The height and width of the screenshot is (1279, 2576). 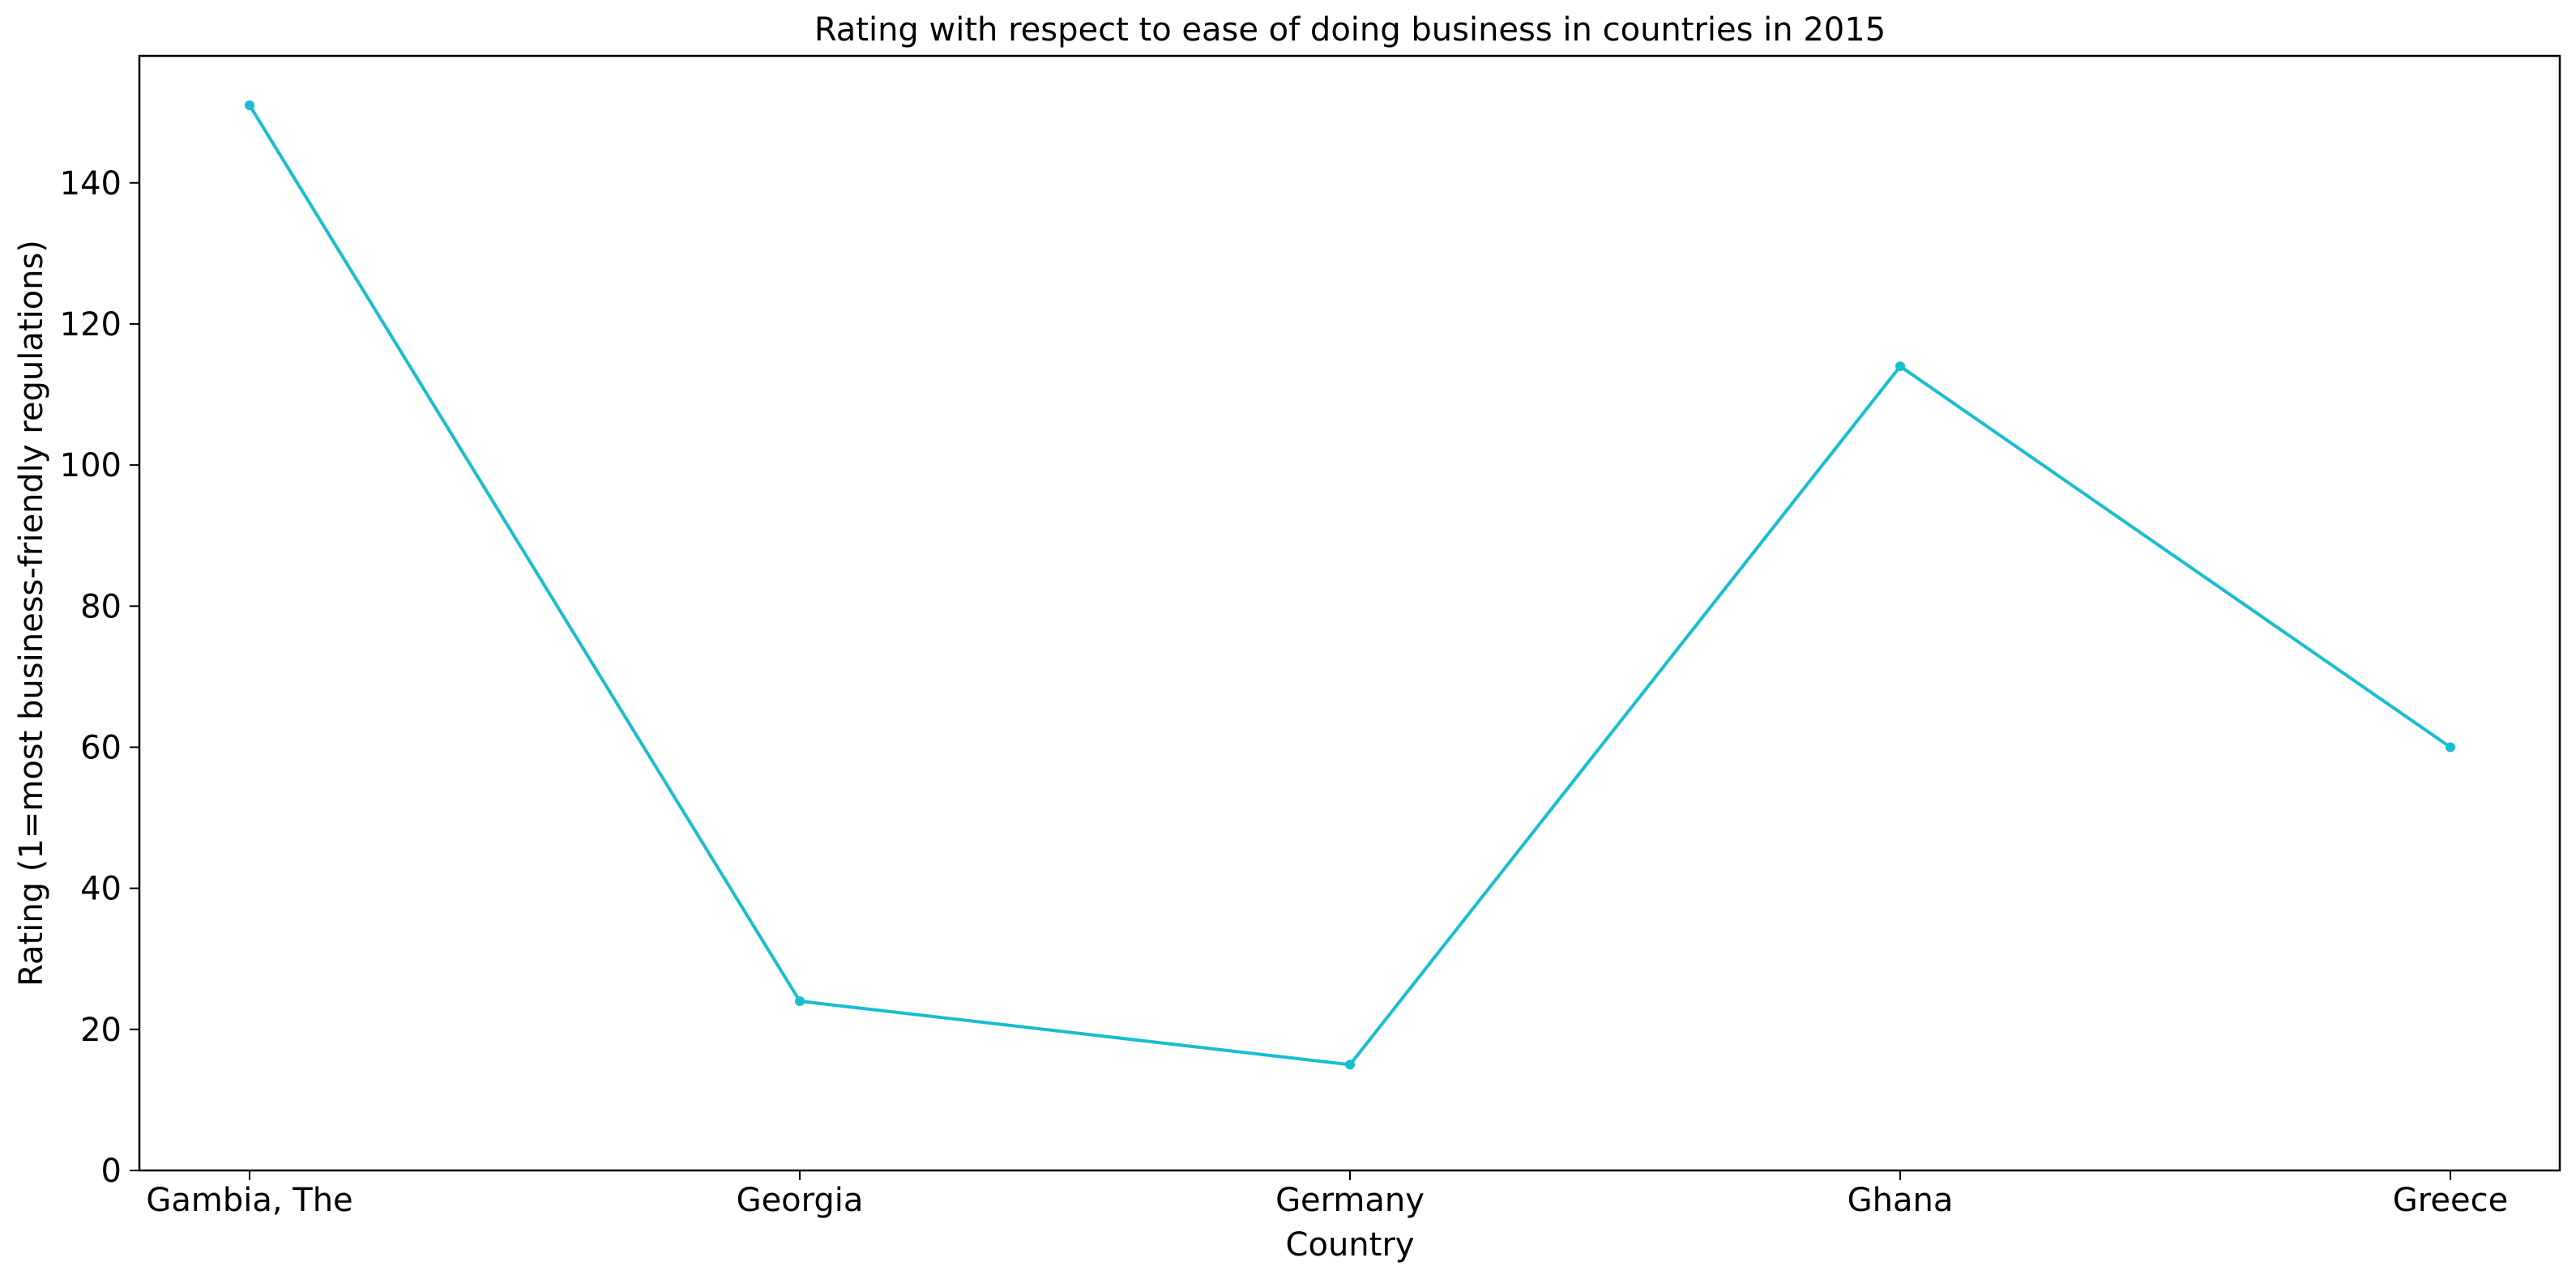 What do you see at coordinates (101, 747) in the screenshot?
I see `y-tick-label: 60` at bounding box center [101, 747].